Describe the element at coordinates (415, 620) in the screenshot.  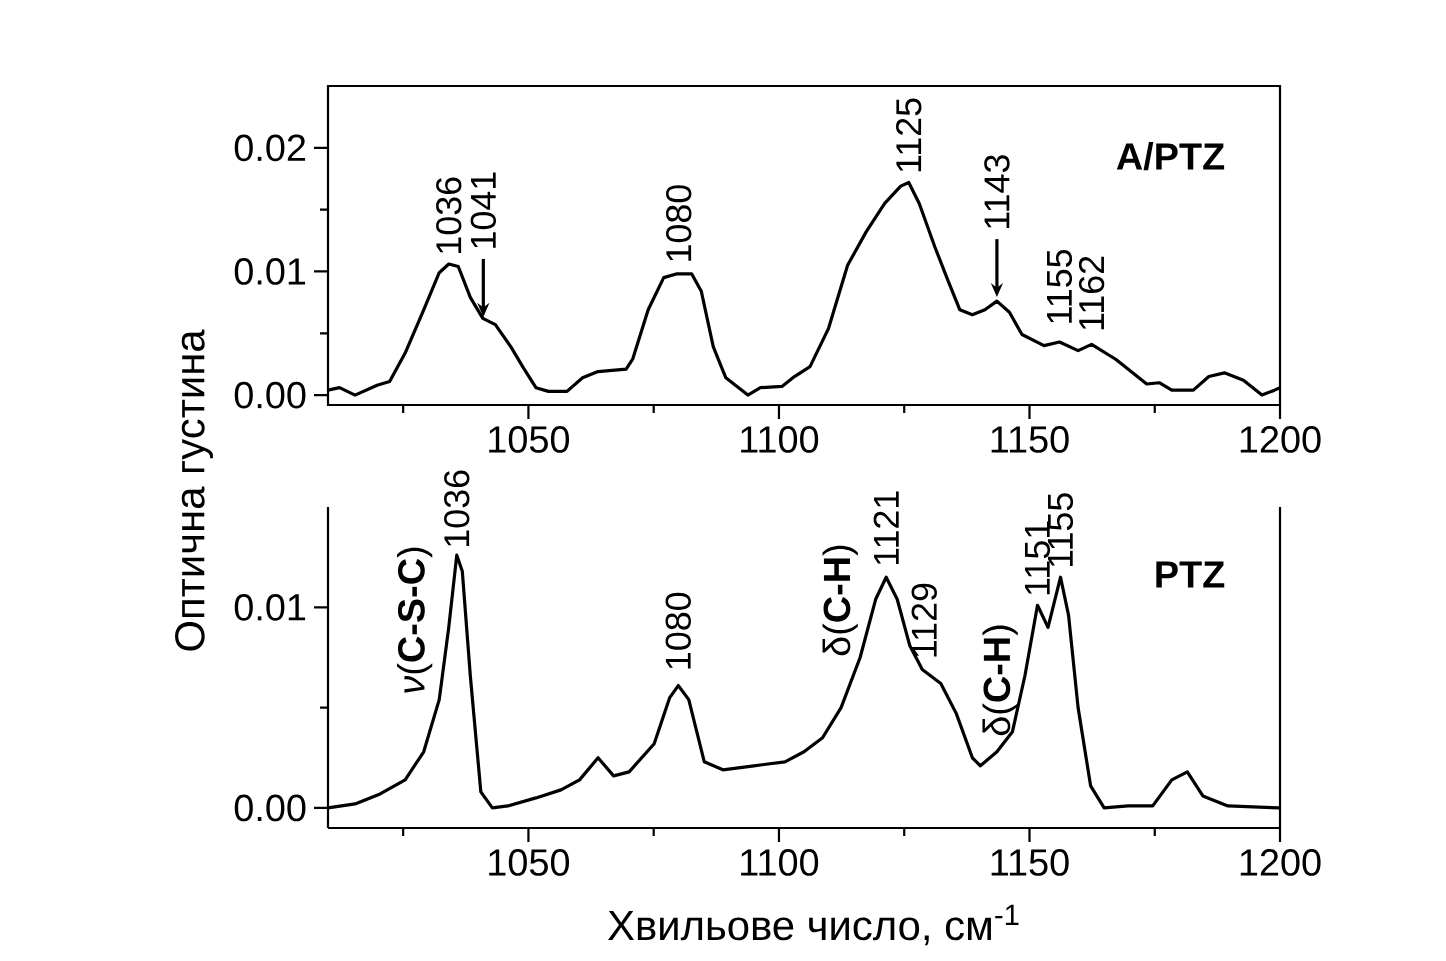
I see `annotation: ν(C-S-C)` at that location.